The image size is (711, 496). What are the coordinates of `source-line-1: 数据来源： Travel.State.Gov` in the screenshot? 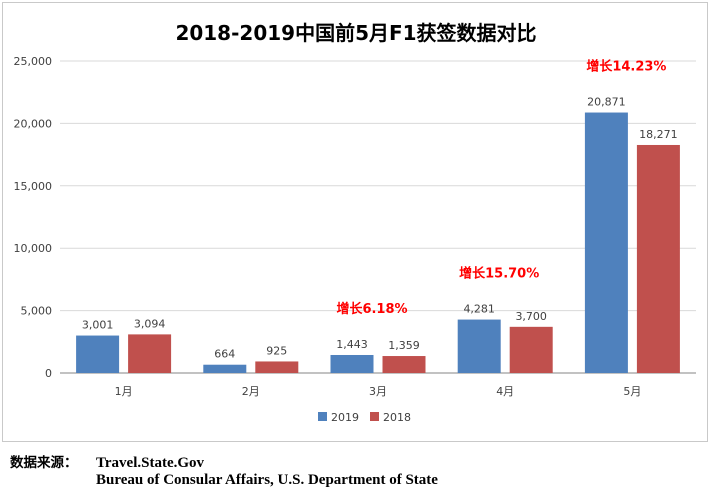 It's located at (107, 461).